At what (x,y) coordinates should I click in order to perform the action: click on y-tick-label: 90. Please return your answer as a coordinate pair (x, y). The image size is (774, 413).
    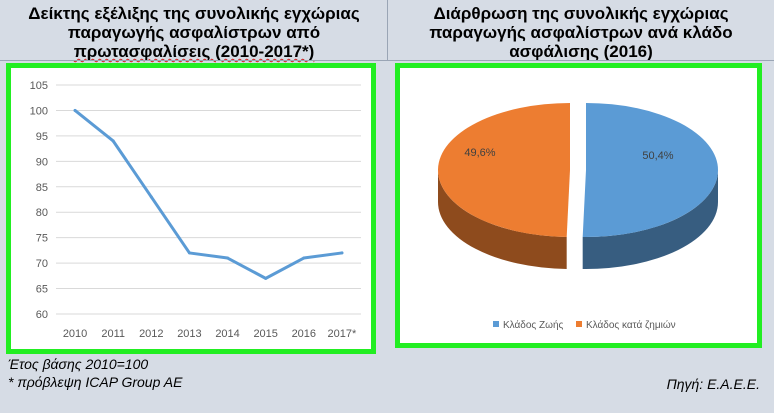
    Looking at the image, I should click on (42, 162).